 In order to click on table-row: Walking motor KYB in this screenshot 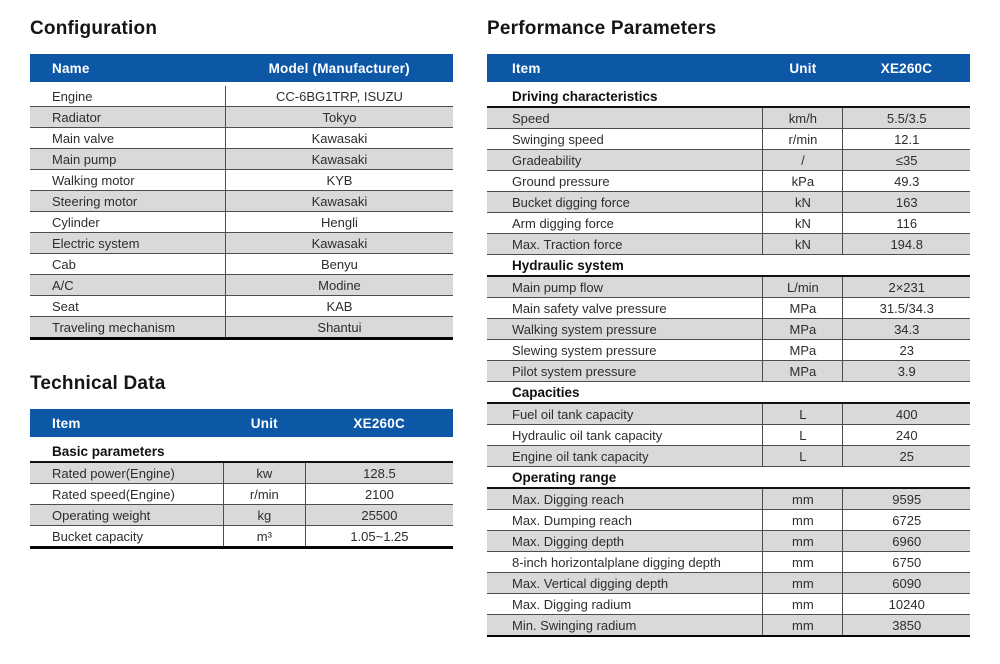, I will do `click(241, 180)`.